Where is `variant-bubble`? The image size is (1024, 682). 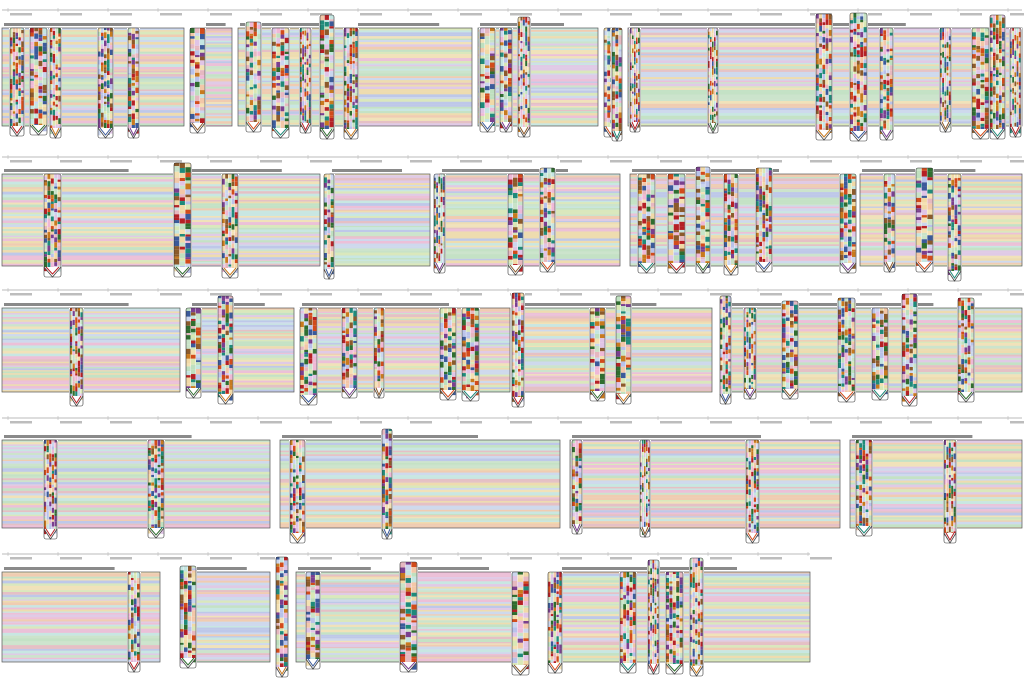
variant-bubble is located at coordinates (731, 224).